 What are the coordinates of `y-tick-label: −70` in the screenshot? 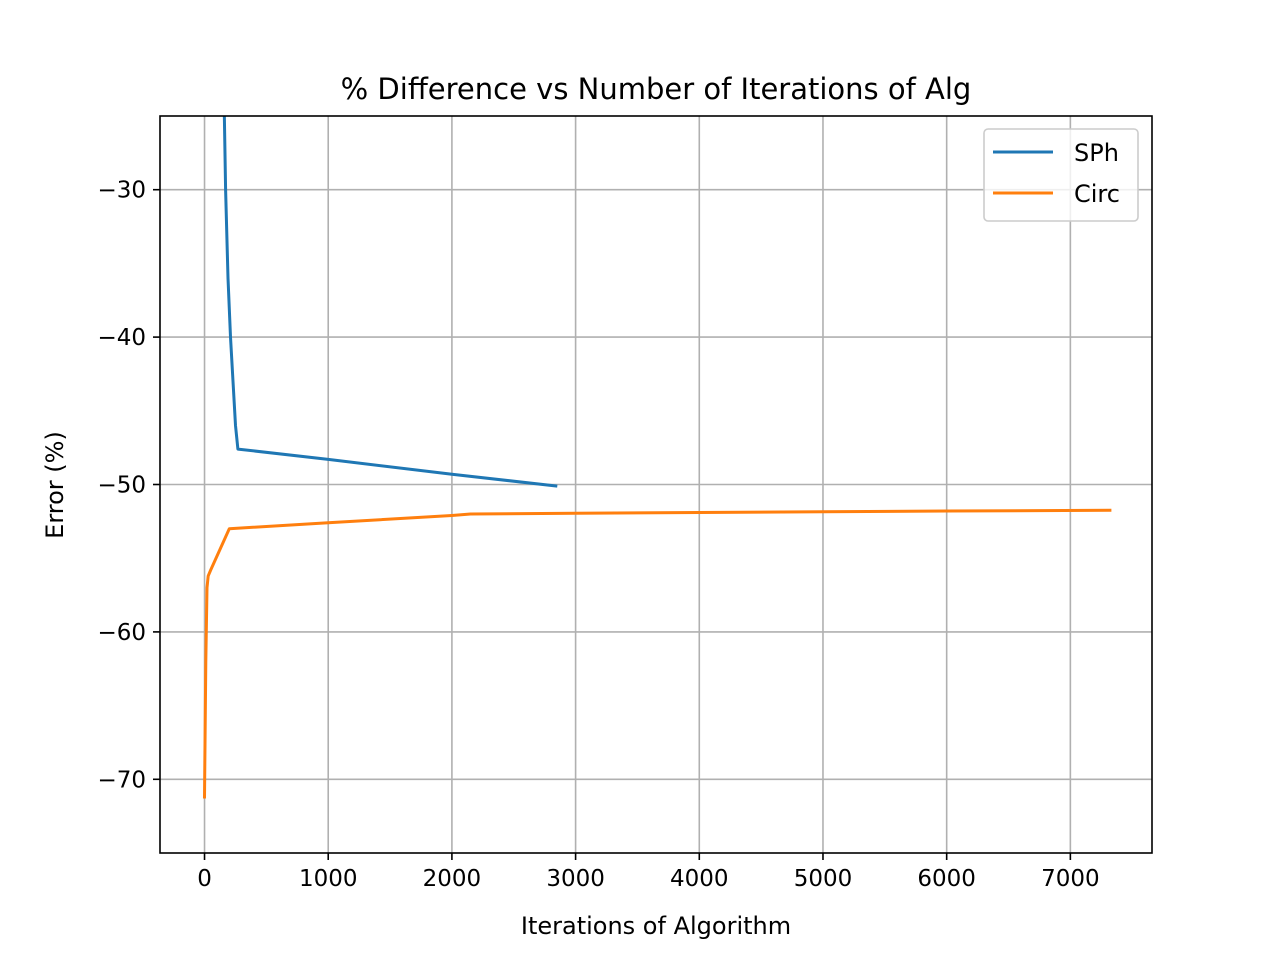 It's located at (121, 780).